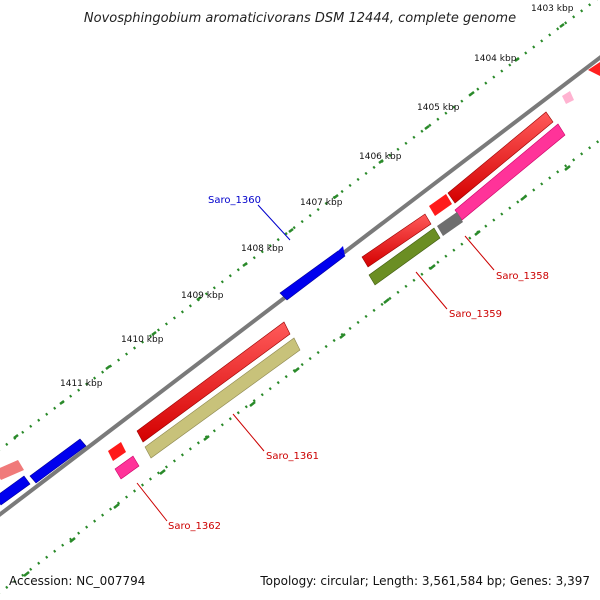  I want to click on gene-label-saro-1362: Saro_1362, so click(194, 526).